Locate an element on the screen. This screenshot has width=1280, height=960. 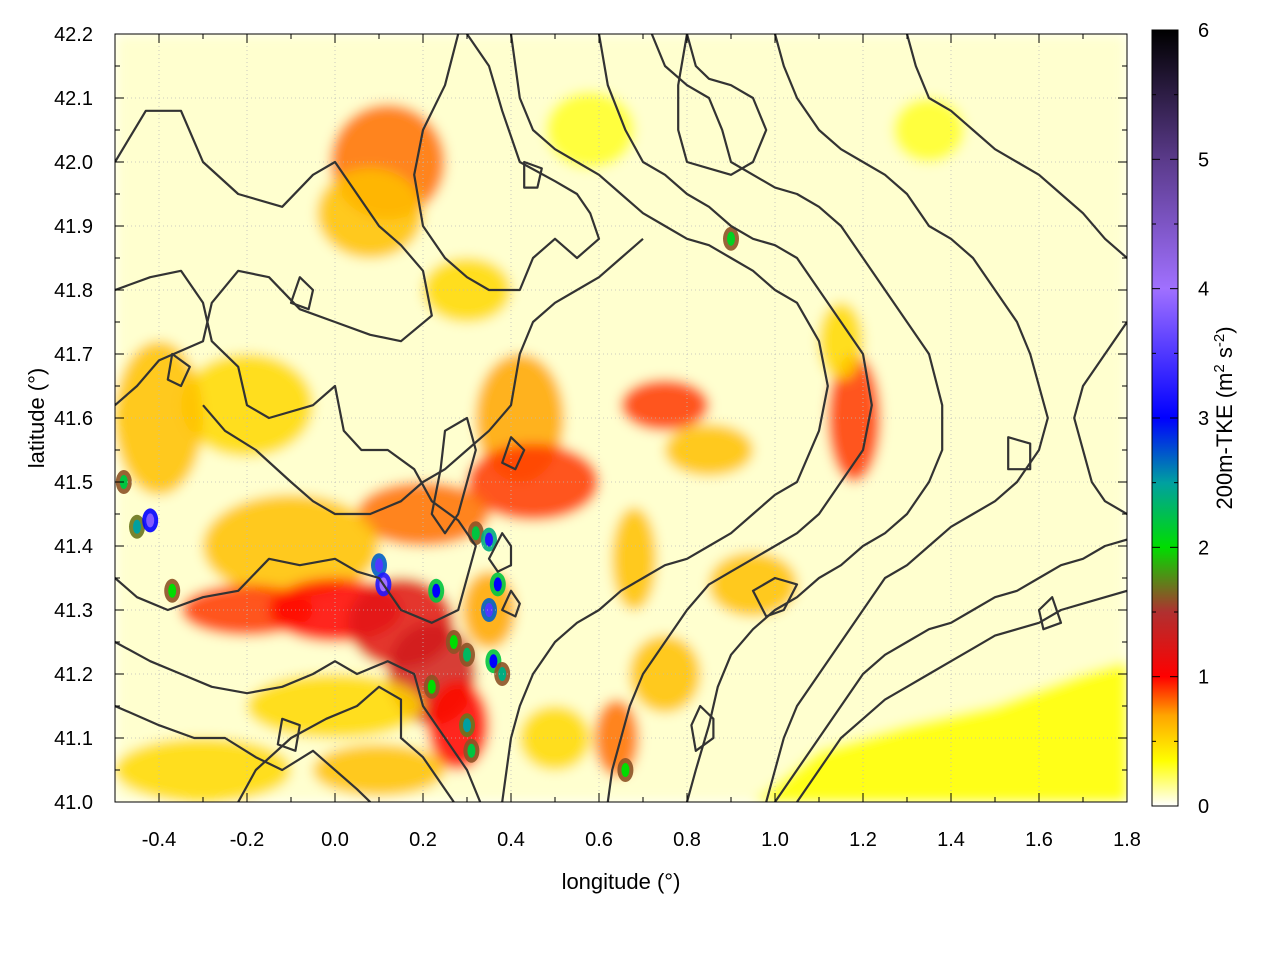
colorbar-tick-label: 1 is located at coordinates (1203, 678).